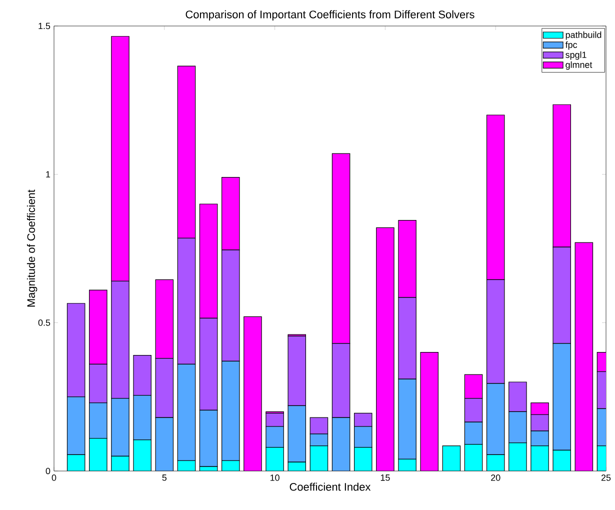  I want to click on y-tick-label: 1.5, so click(44, 26).